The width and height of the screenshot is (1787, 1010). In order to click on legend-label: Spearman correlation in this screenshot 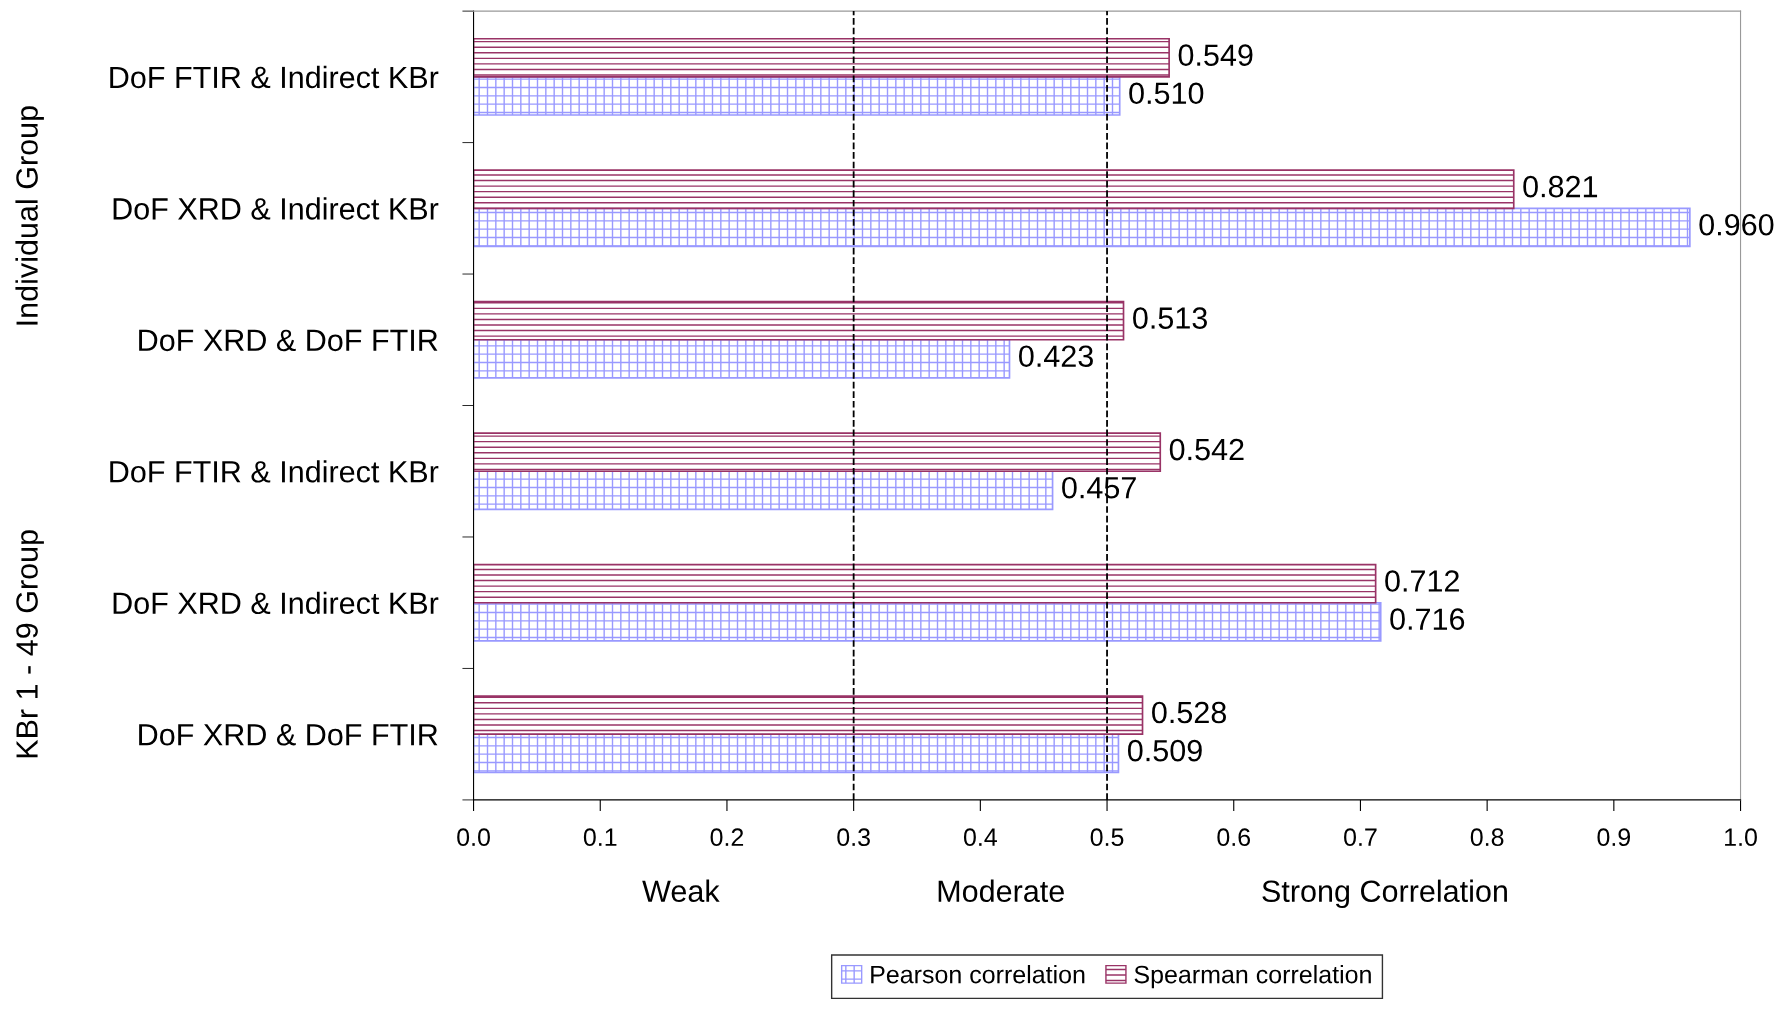, I will do `click(1252, 977)`.